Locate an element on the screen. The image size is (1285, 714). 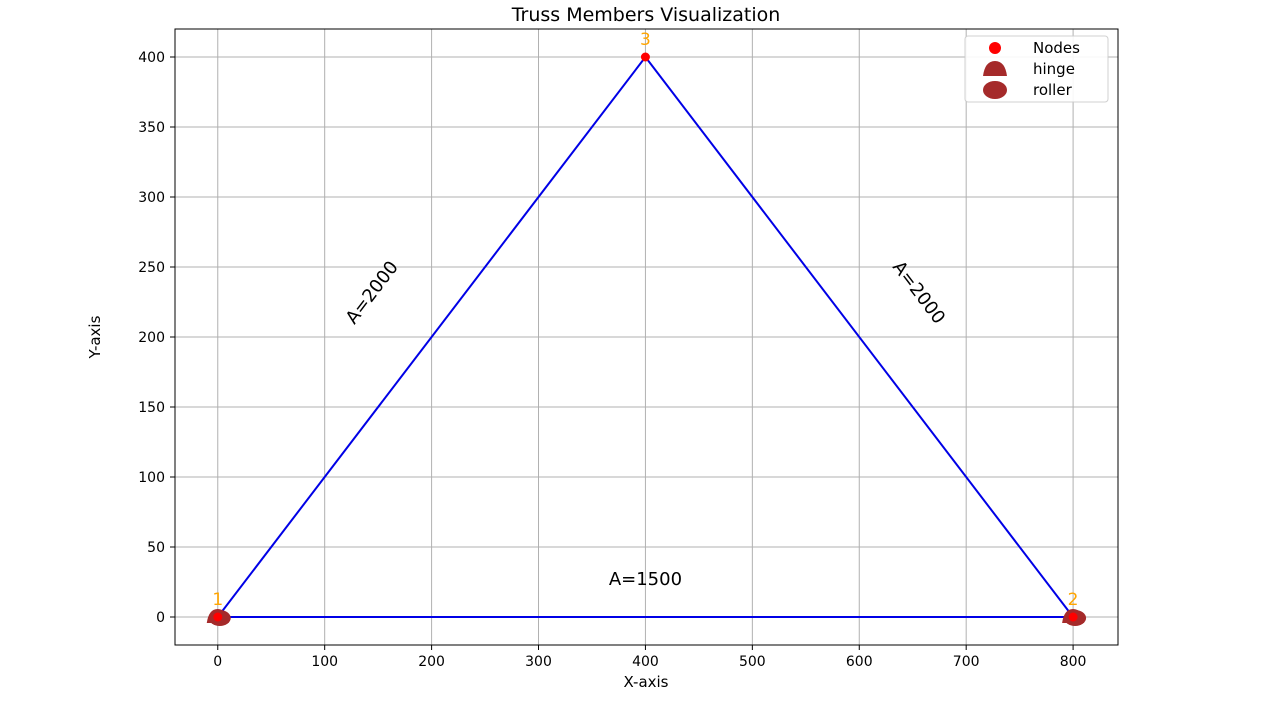
chart-title: Truss Members Visualization is located at coordinates (646, 15).